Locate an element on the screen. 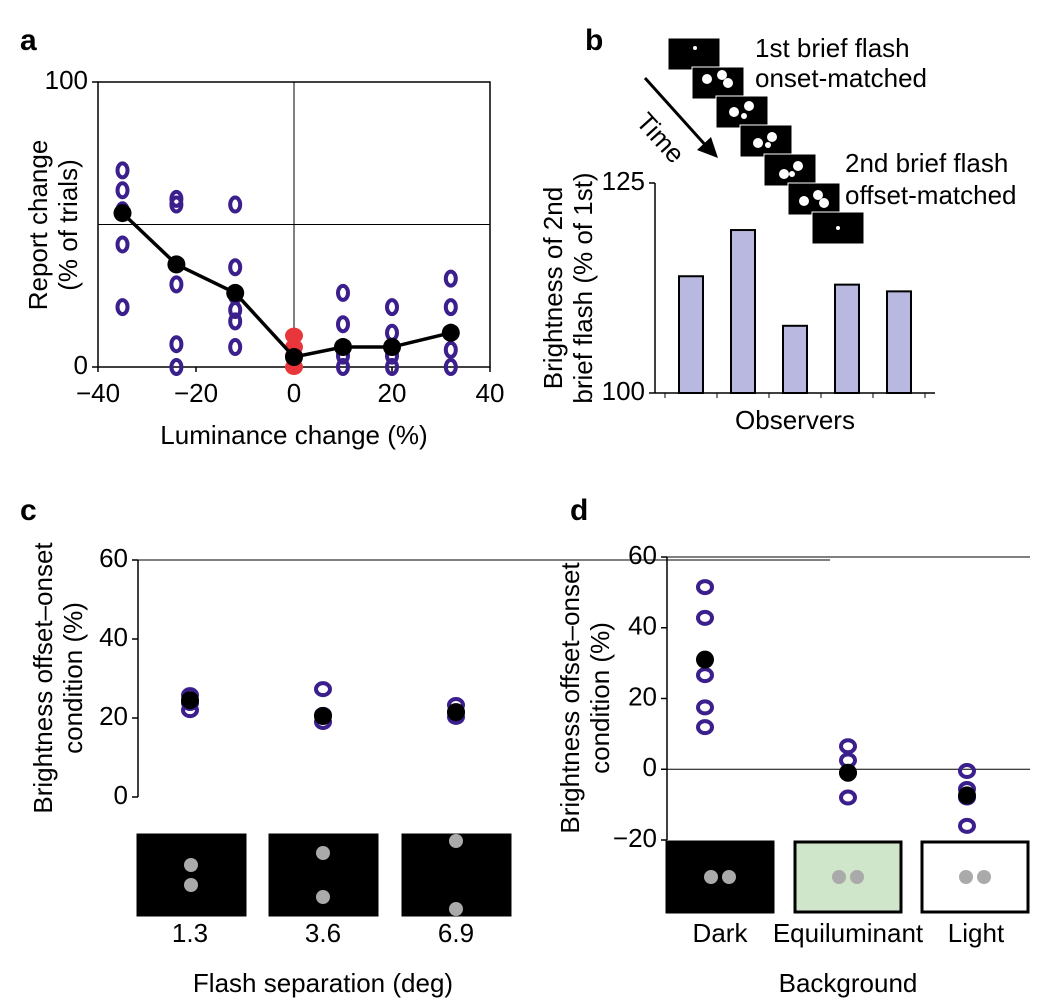 This screenshot has height=1005, width=1050. y-axis-label: (% of trials) is located at coordinates (68, 224).